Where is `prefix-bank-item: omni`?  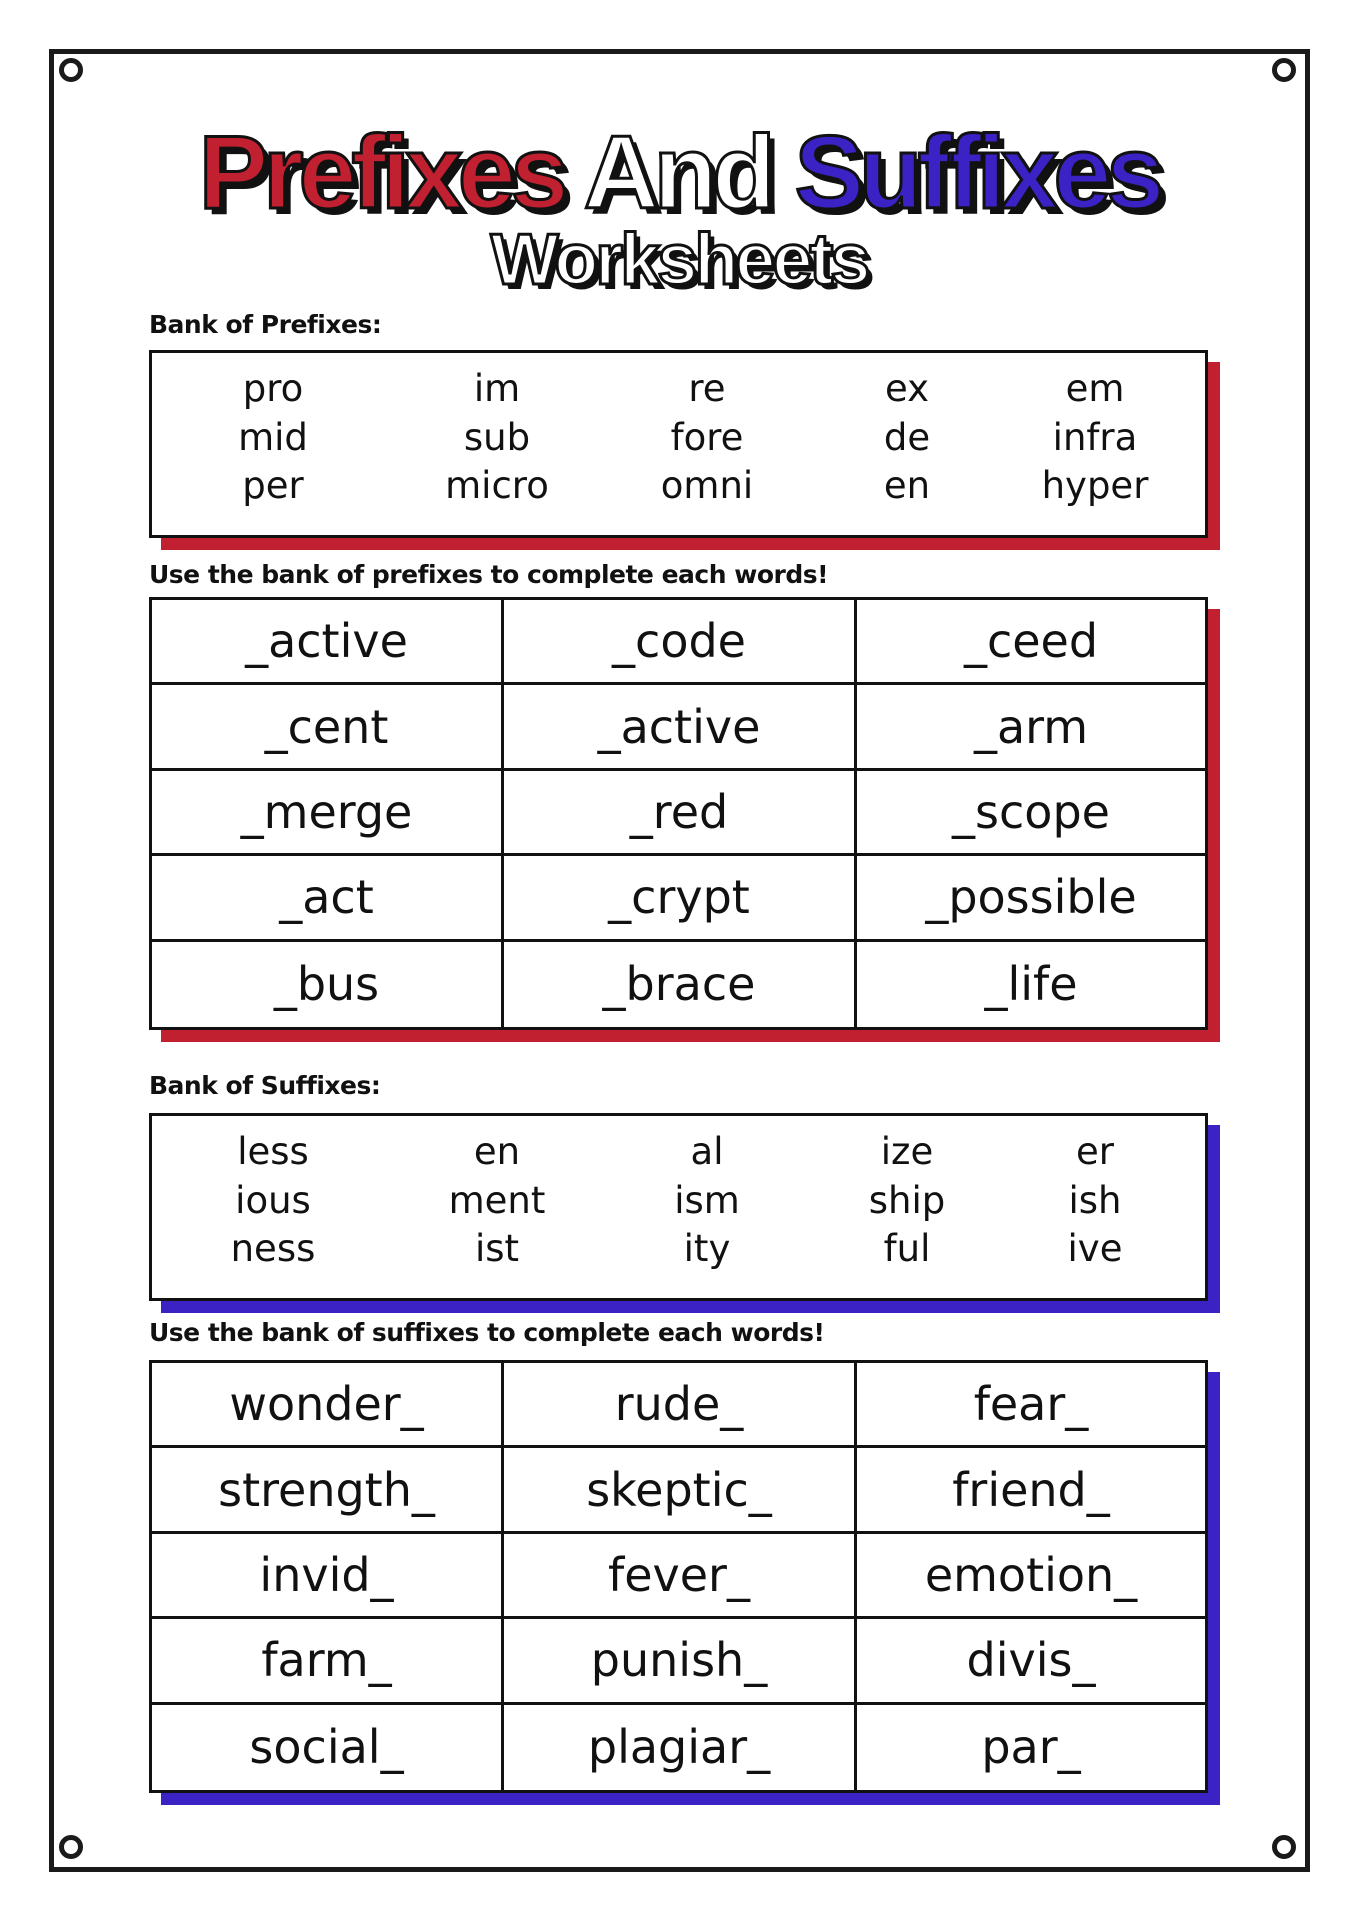
prefix-bank-item: omni is located at coordinates (707, 485).